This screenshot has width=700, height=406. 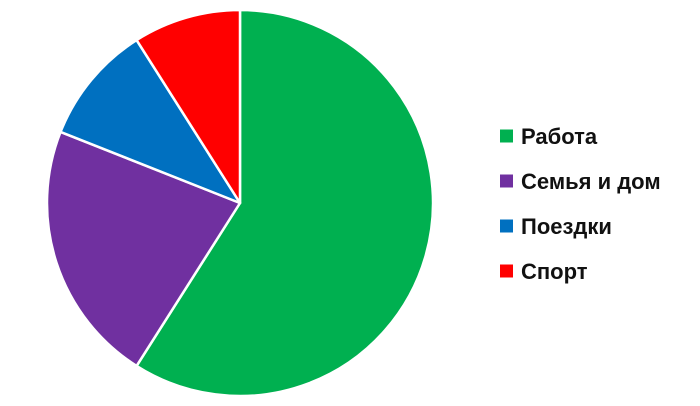 What do you see at coordinates (554, 271) in the screenshot?
I see `legend-label: Спорт` at bounding box center [554, 271].